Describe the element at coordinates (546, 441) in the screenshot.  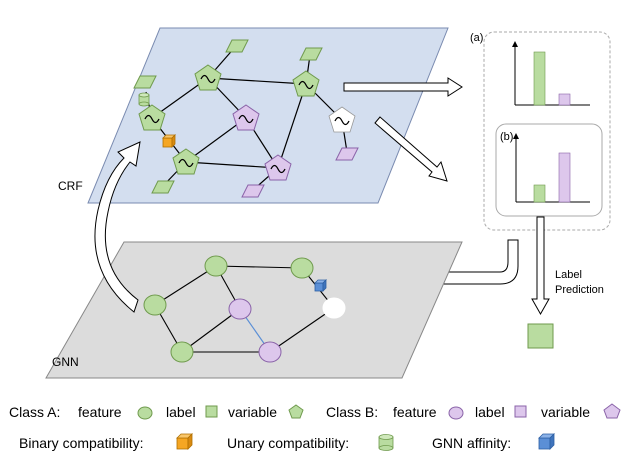
I see `legend-gnn-affinity-cube-icon` at that location.